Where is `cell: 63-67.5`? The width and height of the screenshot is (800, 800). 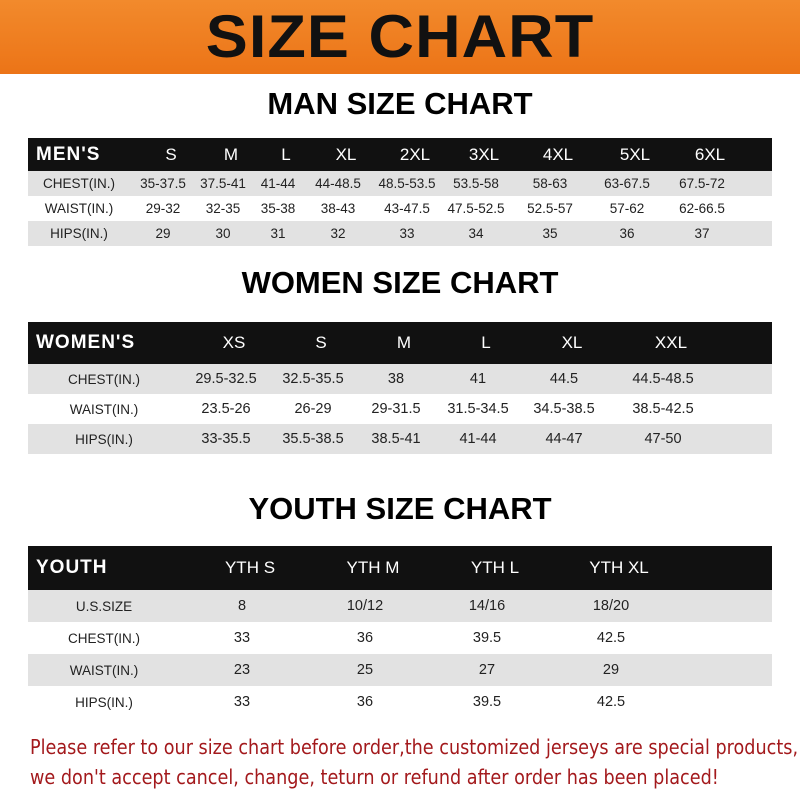 cell: 63-67.5 is located at coordinates (627, 183).